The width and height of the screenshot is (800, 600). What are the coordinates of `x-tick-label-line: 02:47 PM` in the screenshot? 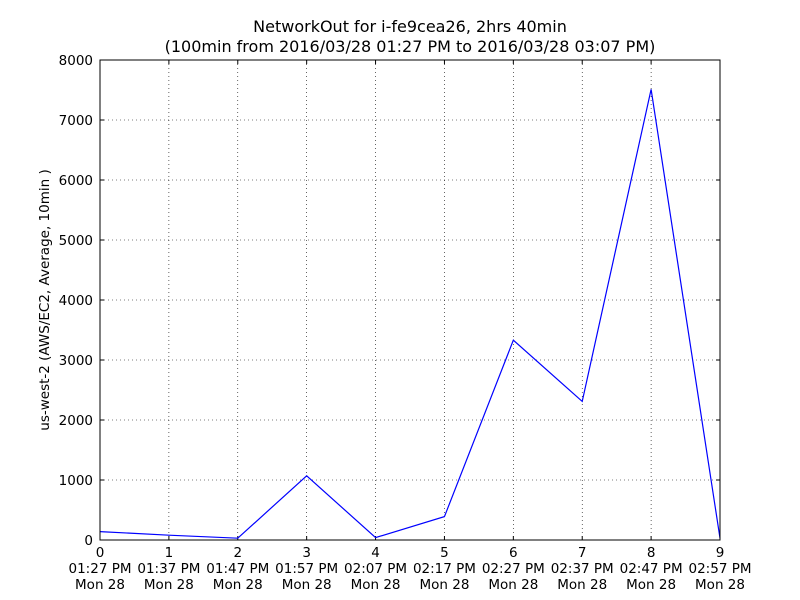 It's located at (651, 569).